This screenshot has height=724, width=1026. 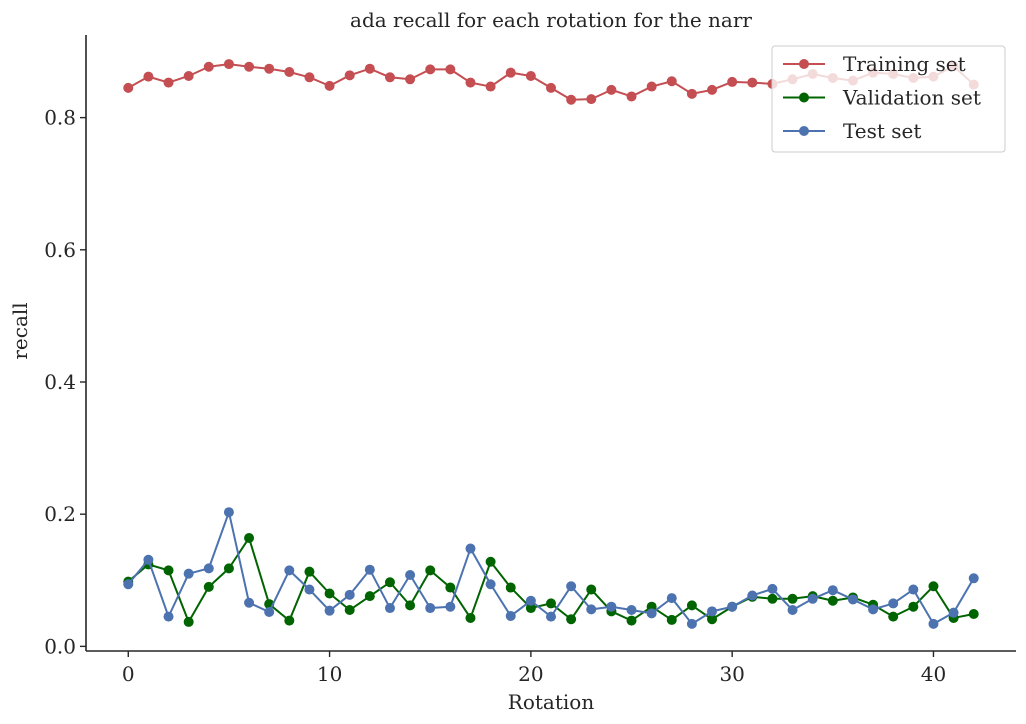 I want to click on x-tick-label: 40, so click(x=933, y=674).